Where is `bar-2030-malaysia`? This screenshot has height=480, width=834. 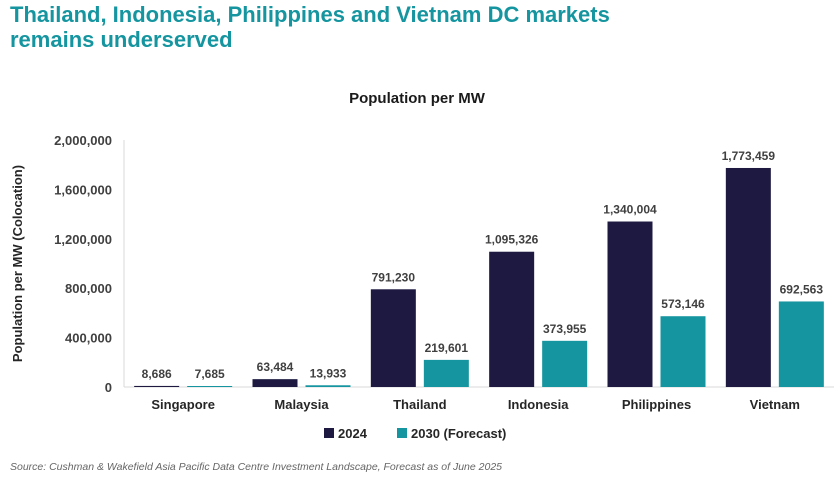 bar-2030-malaysia is located at coordinates (328, 386).